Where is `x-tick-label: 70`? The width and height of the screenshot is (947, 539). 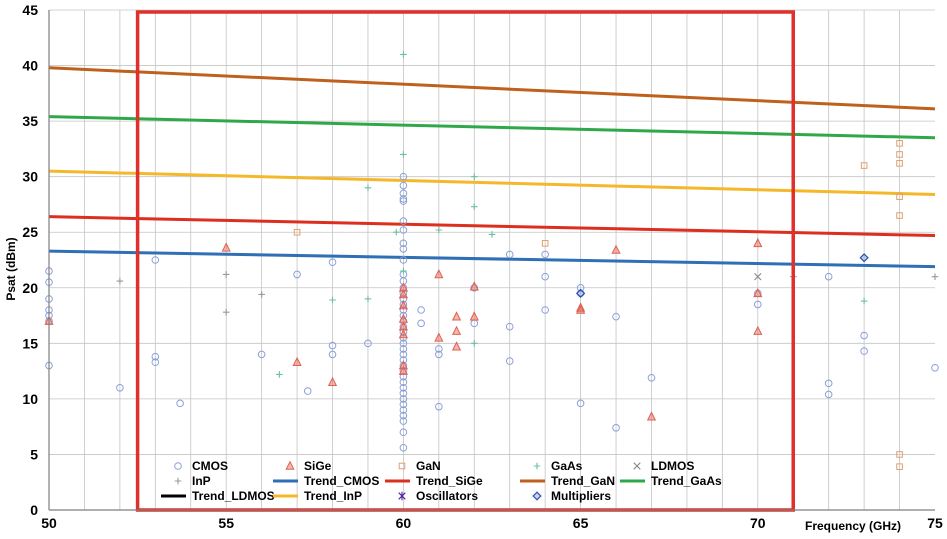
x-tick-label: 70 is located at coordinates (758, 523).